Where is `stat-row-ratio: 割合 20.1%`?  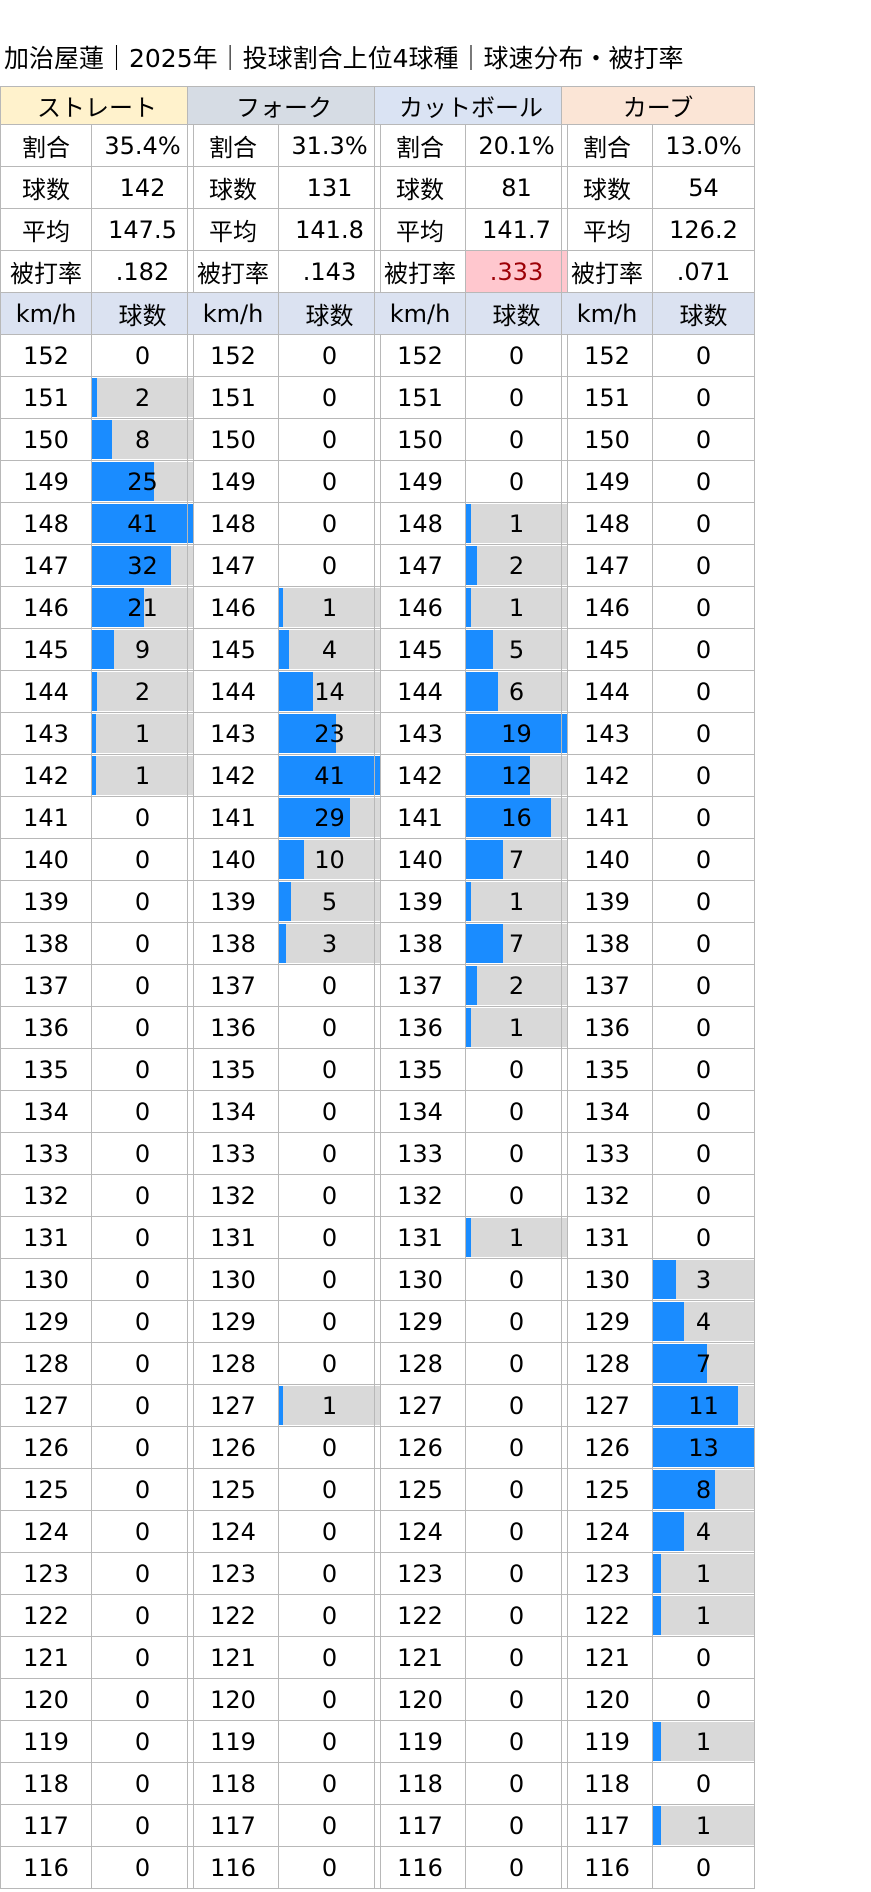 stat-row-ratio: 割合 20.1% is located at coordinates (471, 146).